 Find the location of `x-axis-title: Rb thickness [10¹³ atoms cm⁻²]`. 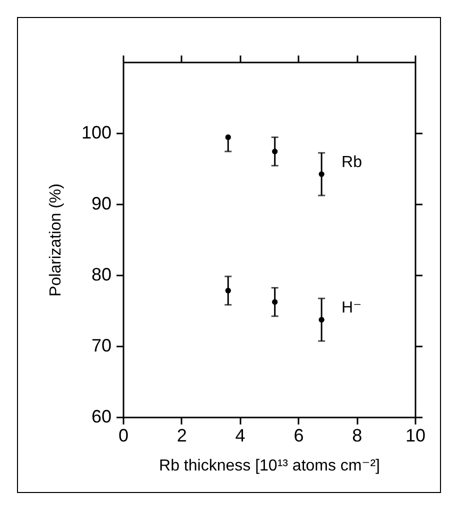

x-axis-title: Rb thickness [10¹³ atoms cm⁻²] is located at coordinates (269, 466).